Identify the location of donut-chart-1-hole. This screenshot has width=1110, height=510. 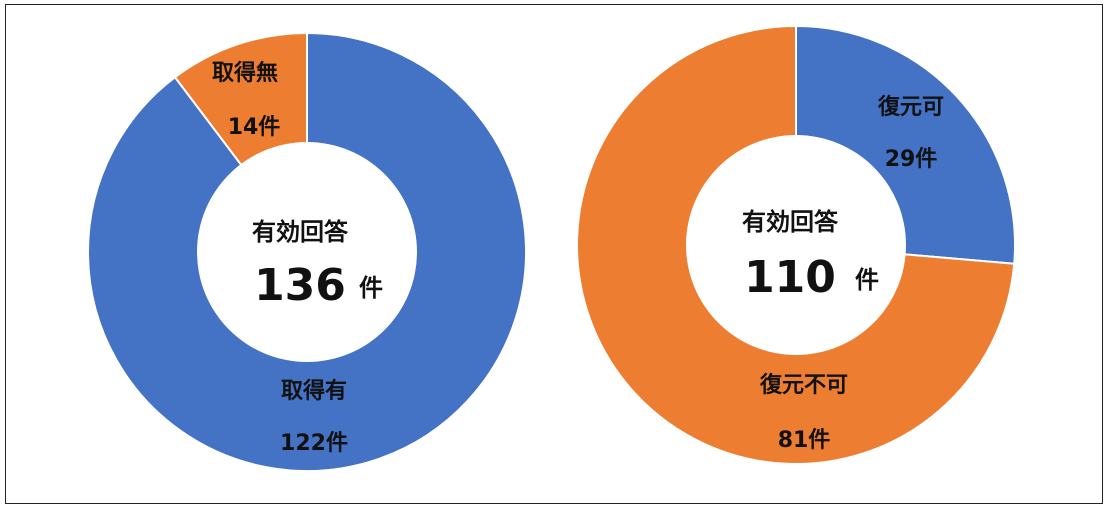
(307, 252).